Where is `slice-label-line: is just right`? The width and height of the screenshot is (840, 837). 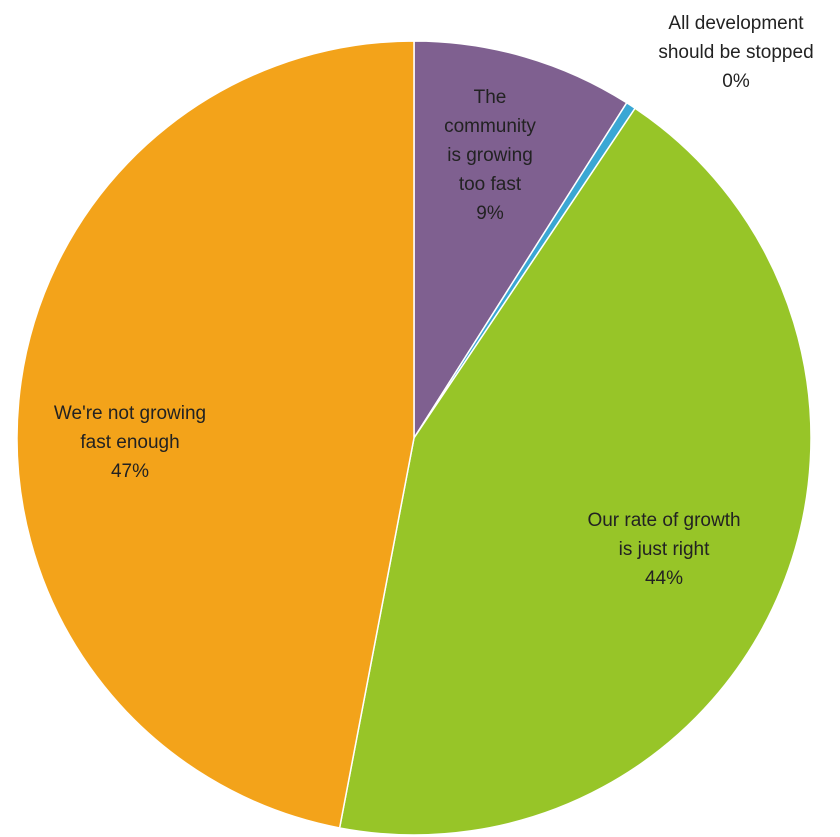
slice-label-line: is just right is located at coordinates (665, 549).